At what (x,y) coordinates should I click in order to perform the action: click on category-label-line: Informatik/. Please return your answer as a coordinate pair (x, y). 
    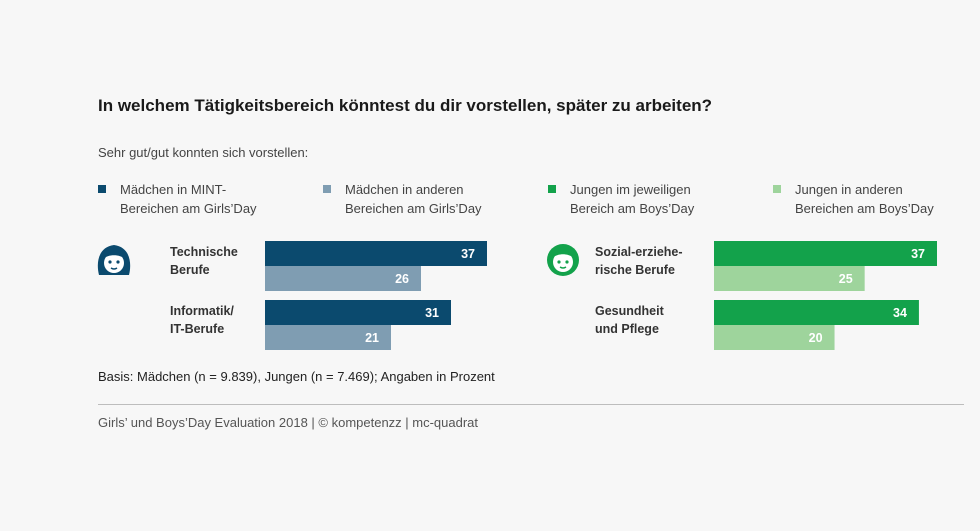
    Looking at the image, I should click on (202, 311).